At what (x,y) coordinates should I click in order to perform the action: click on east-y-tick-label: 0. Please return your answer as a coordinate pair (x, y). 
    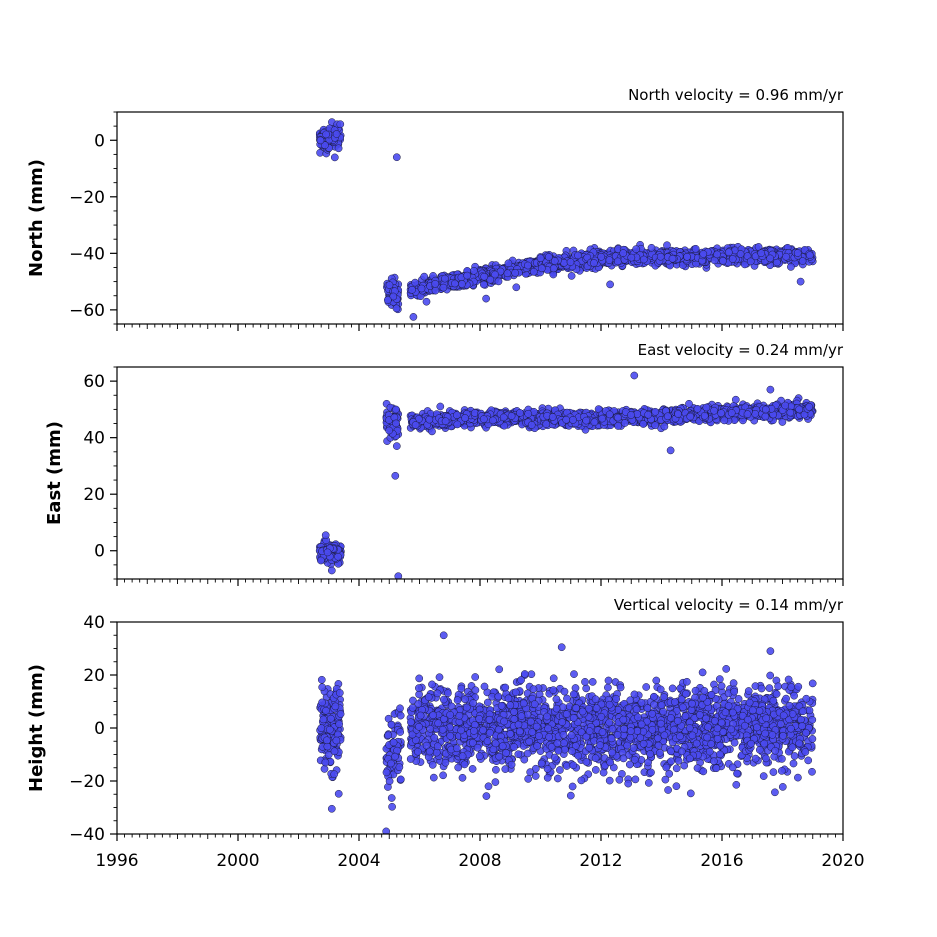
    Looking at the image, I should click on (99, 552).